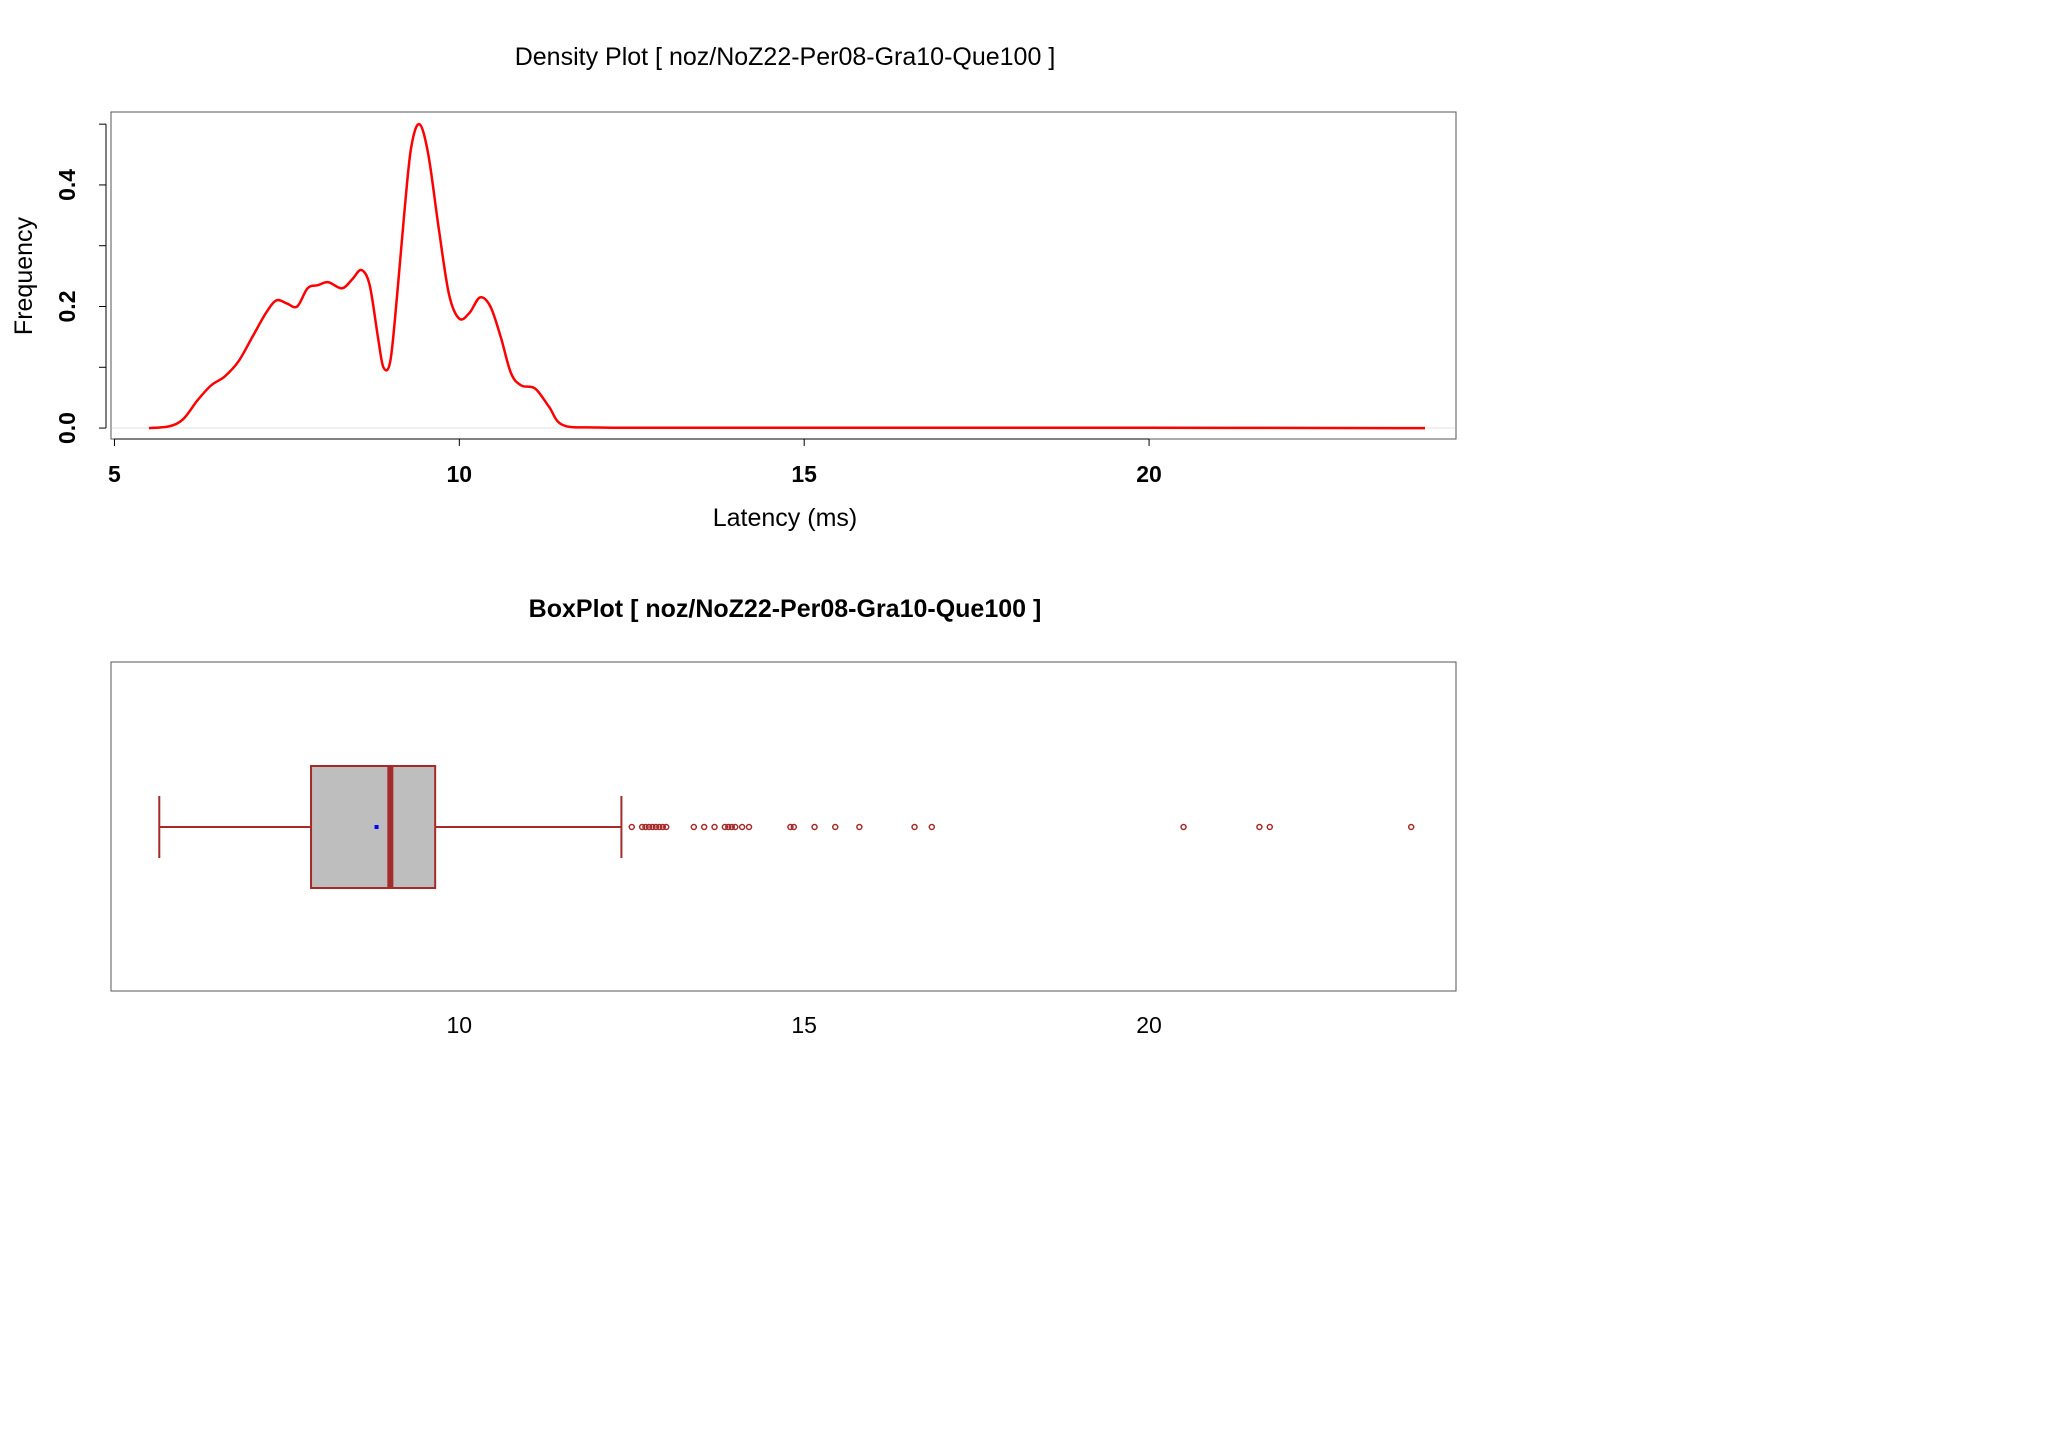 This screenshot has width=2048, height=1440. What do you see at coordinates (67, 307) in the screenshot?
I see `density-y-tick-label: 0.2` at bounding box center [67, 307].